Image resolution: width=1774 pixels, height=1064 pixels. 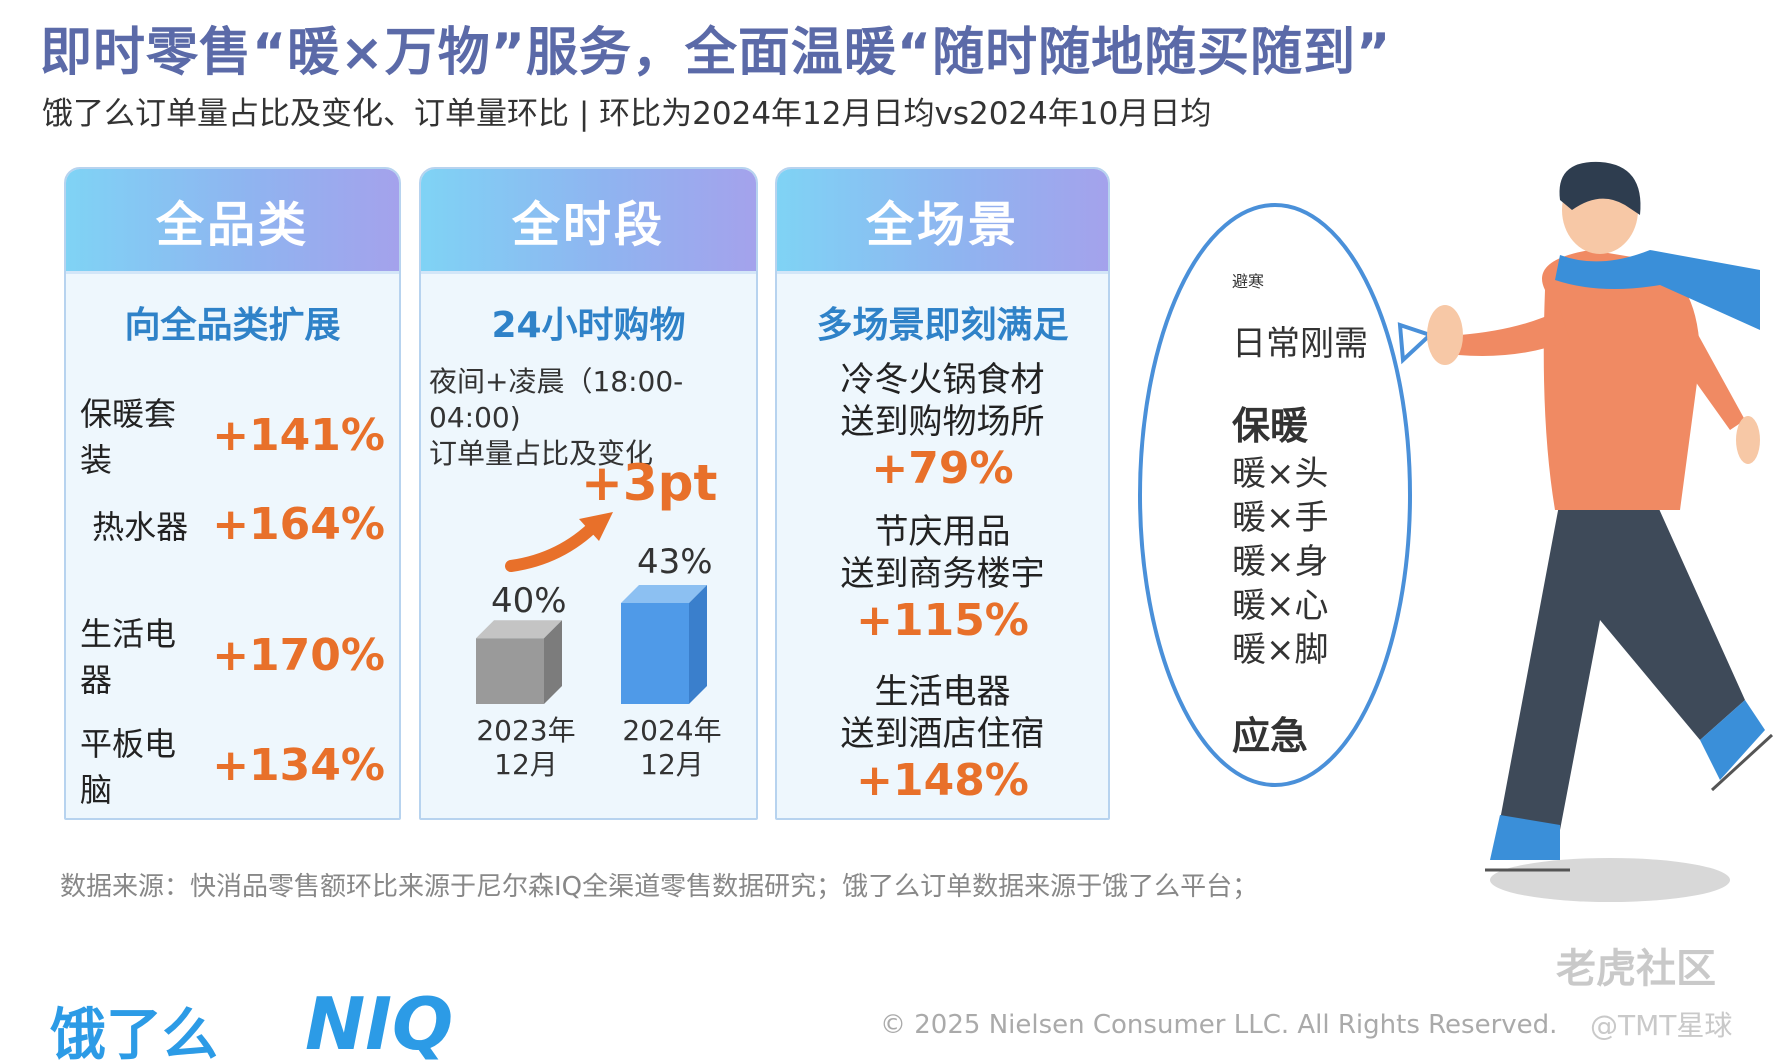 What do you see at coordinates (942, 422) in the screenshot?
I see `scene-line2: 送到购物场所` at bounding box center [942, 422].